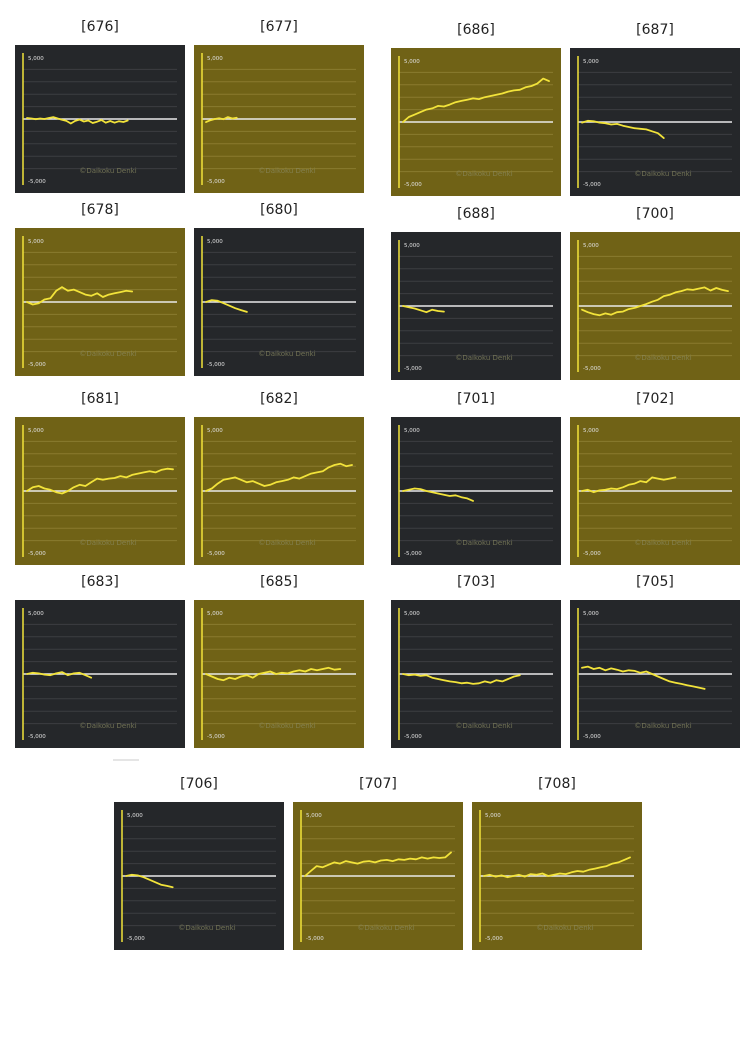 This screenshot has height=1043, width=750. What do you see at coordinates (279, 288) in the screenshot?
I see `chart-cell: [680] 5,000 -5,000 ©Daikoku Denki` at bounding box center [279, 288].